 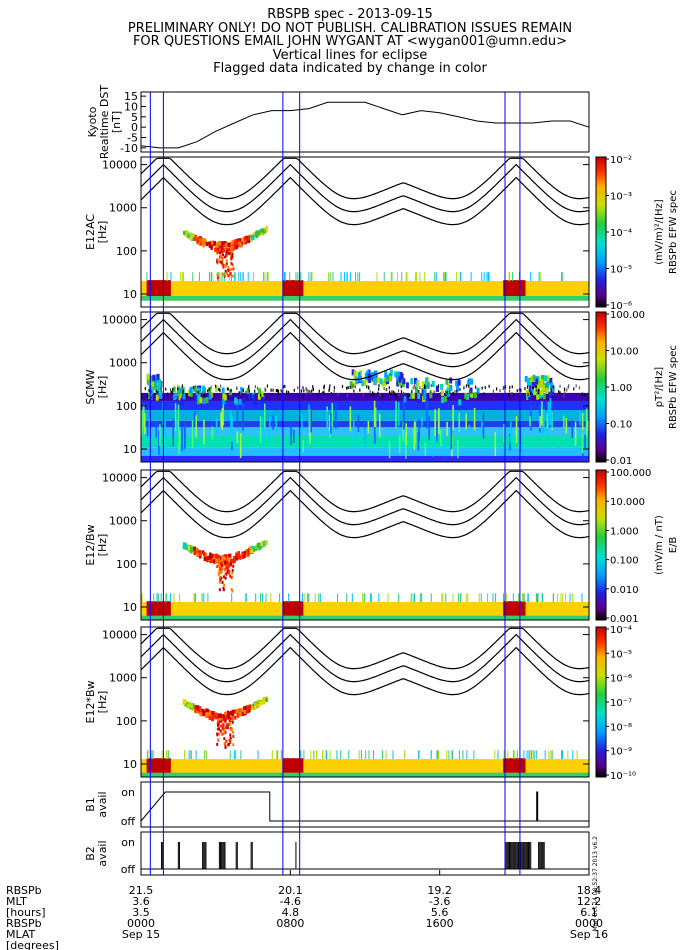 What do you see at coordinates (102, 702) in the screenshot?
I see `e12xbw-ylabel: [Hz]` at bounding box center [102, 702].